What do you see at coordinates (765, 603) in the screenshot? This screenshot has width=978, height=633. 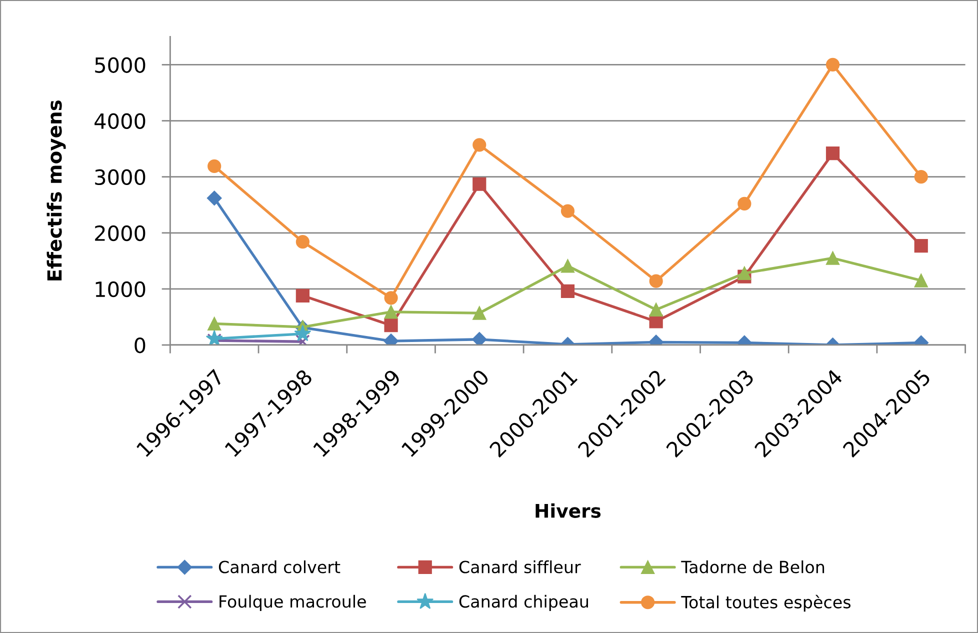 I see `legend-label: Total toutes espèces` at bounding box center [765, 603].